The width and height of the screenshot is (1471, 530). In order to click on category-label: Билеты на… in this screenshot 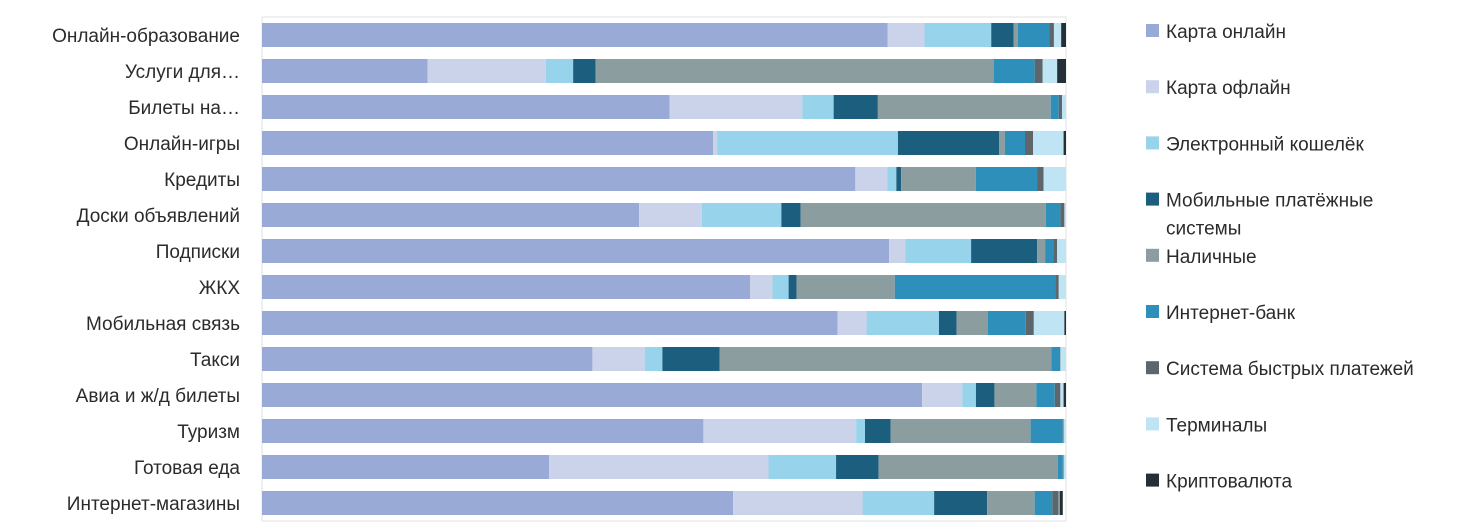, I will do `click(184, 108)`.